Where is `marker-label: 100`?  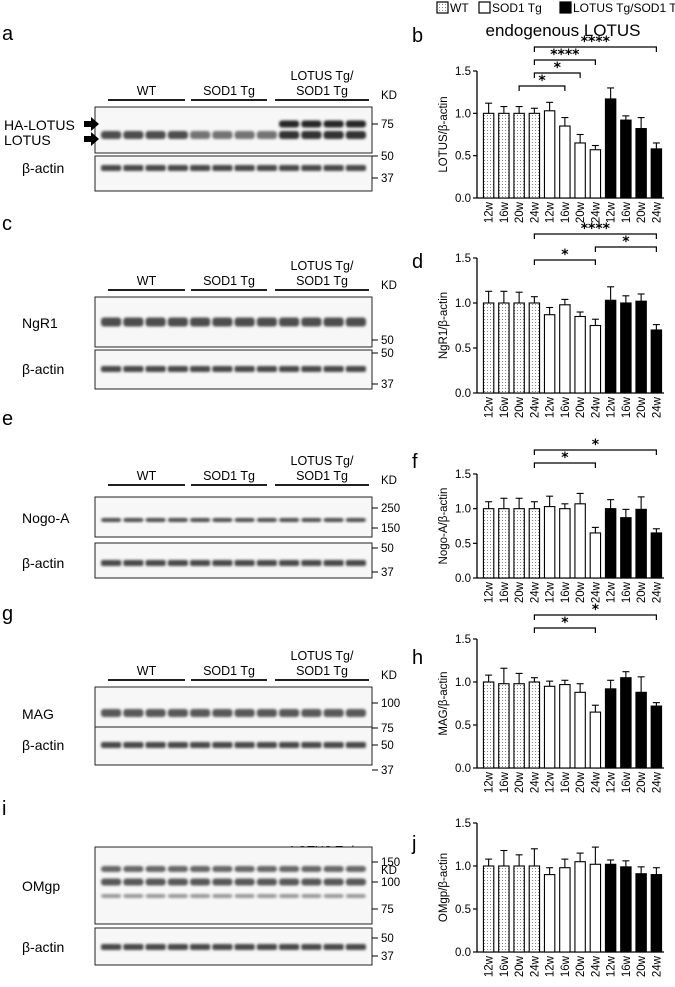 marker-label: 100 is located at coordinates (390, 883).